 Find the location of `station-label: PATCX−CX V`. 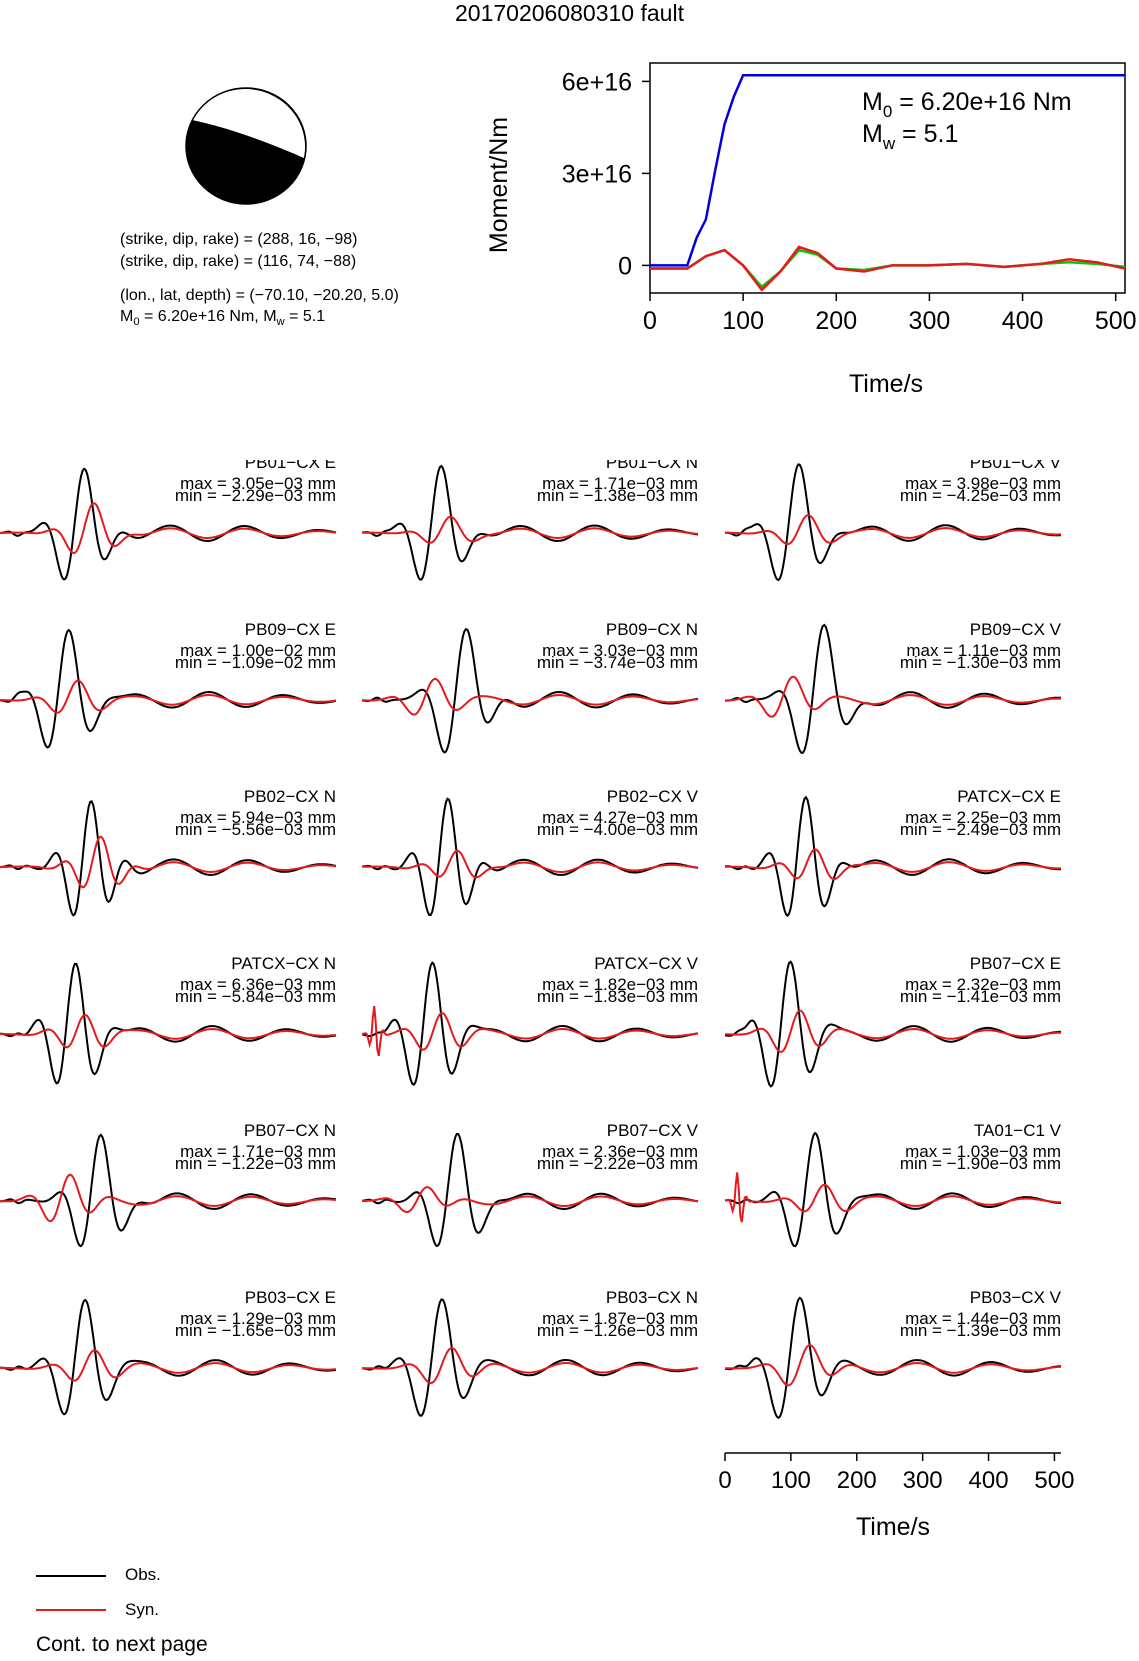

station-label: PATCX−CX V is located at coordinates (646, 963).